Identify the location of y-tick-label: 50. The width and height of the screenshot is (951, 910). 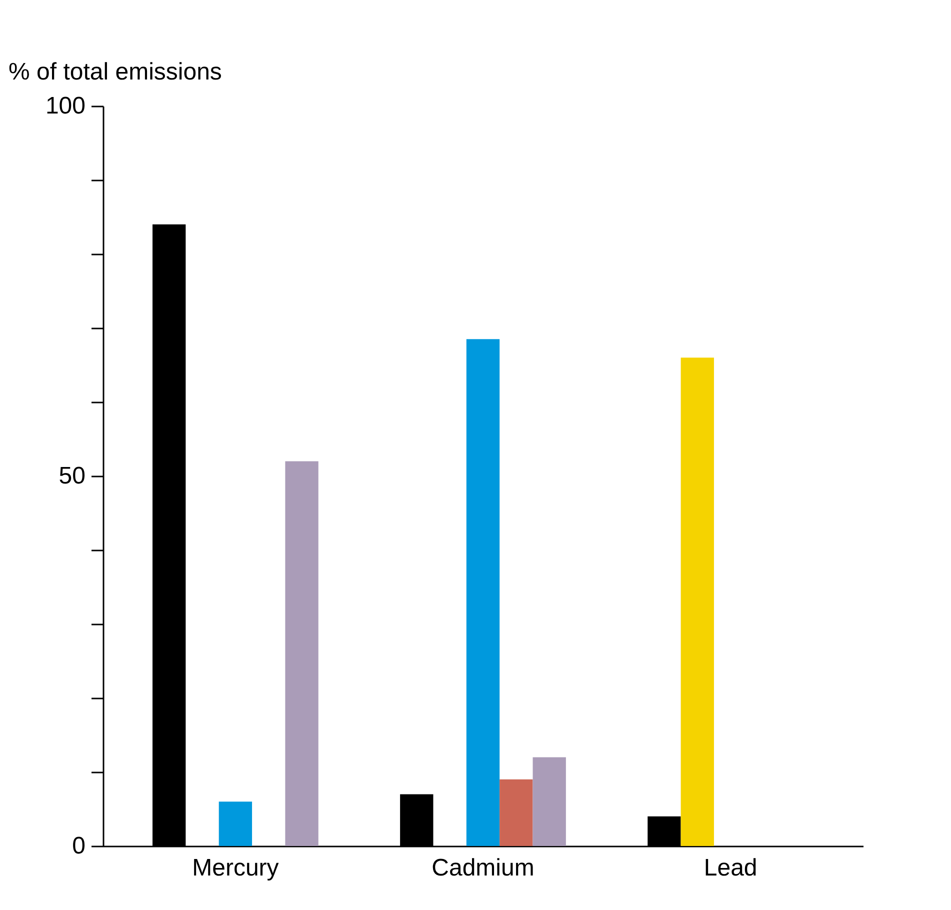
(72, 476).